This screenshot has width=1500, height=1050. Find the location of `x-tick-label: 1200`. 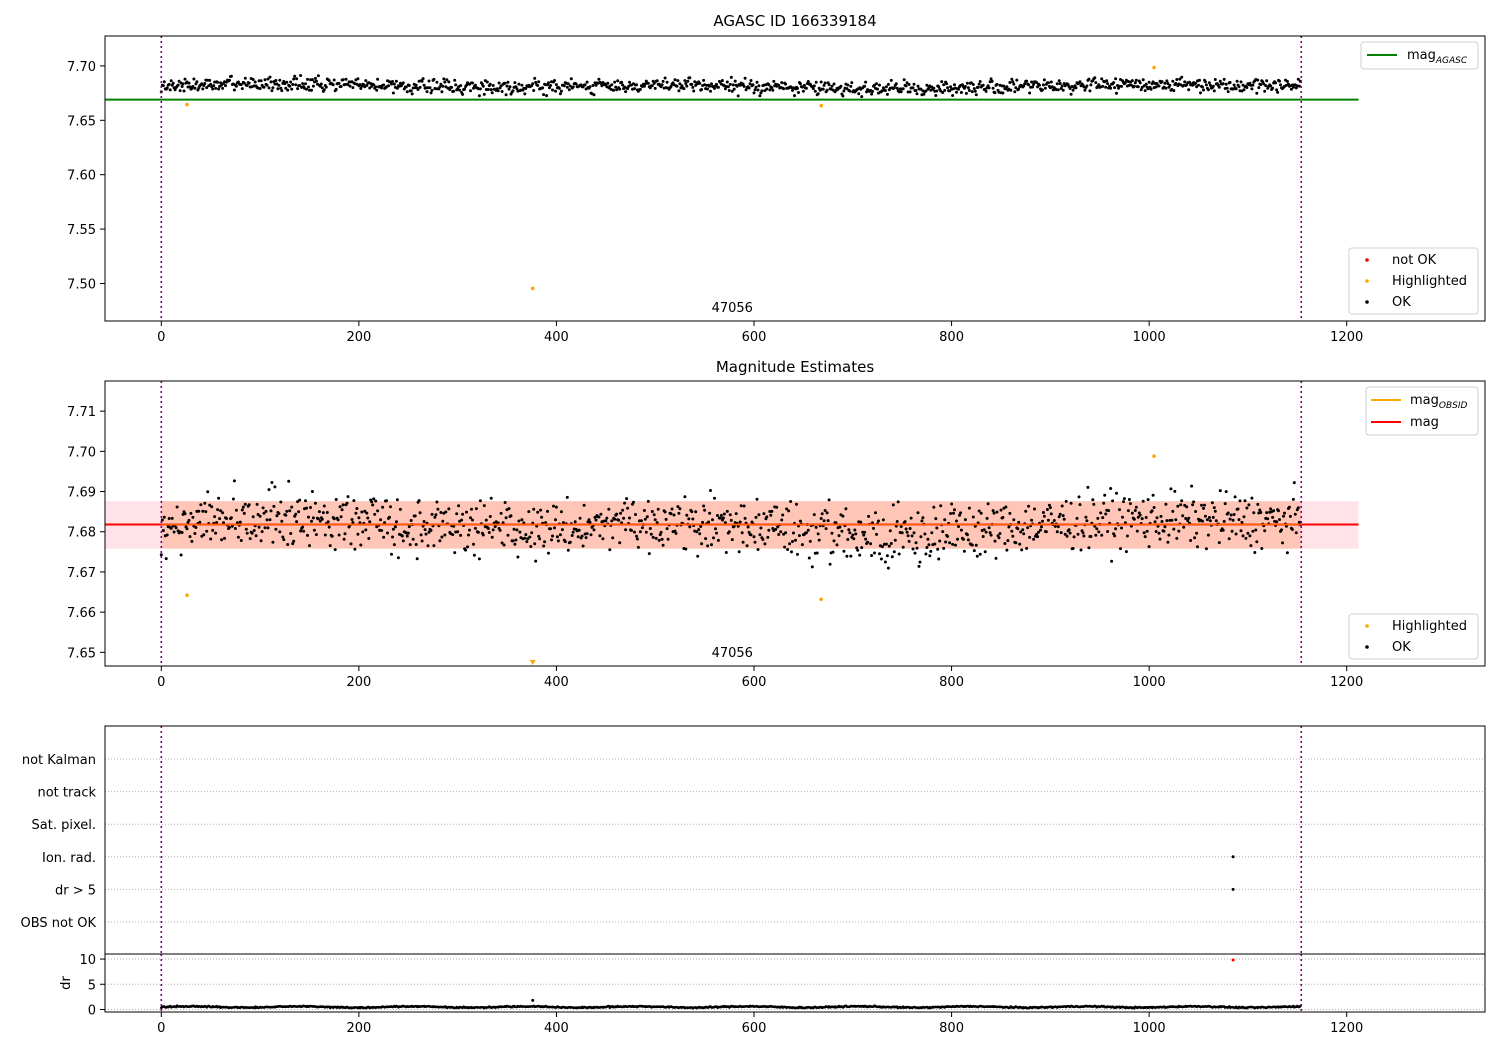

x-tick-label: 1200 is located at coordinates (1346, 337).